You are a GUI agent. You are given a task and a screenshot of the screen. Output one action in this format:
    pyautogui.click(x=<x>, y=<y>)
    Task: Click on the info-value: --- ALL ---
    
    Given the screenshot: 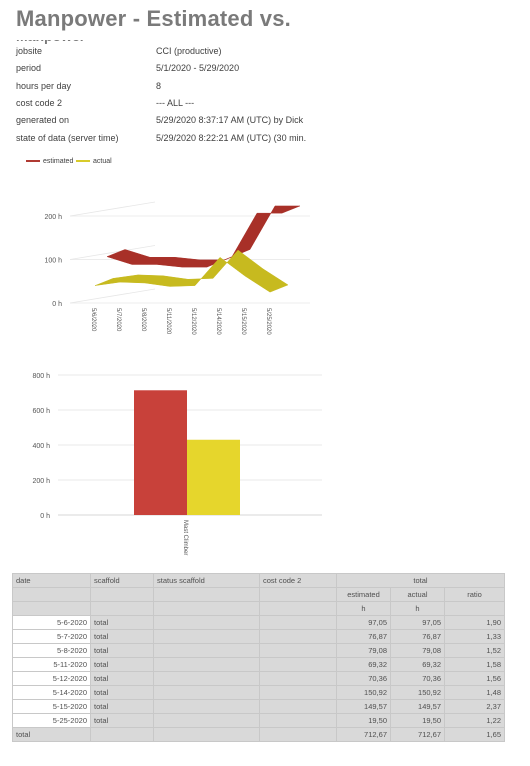 What is the action you would take?
    pyautogui.click(x=175, y=103)
    